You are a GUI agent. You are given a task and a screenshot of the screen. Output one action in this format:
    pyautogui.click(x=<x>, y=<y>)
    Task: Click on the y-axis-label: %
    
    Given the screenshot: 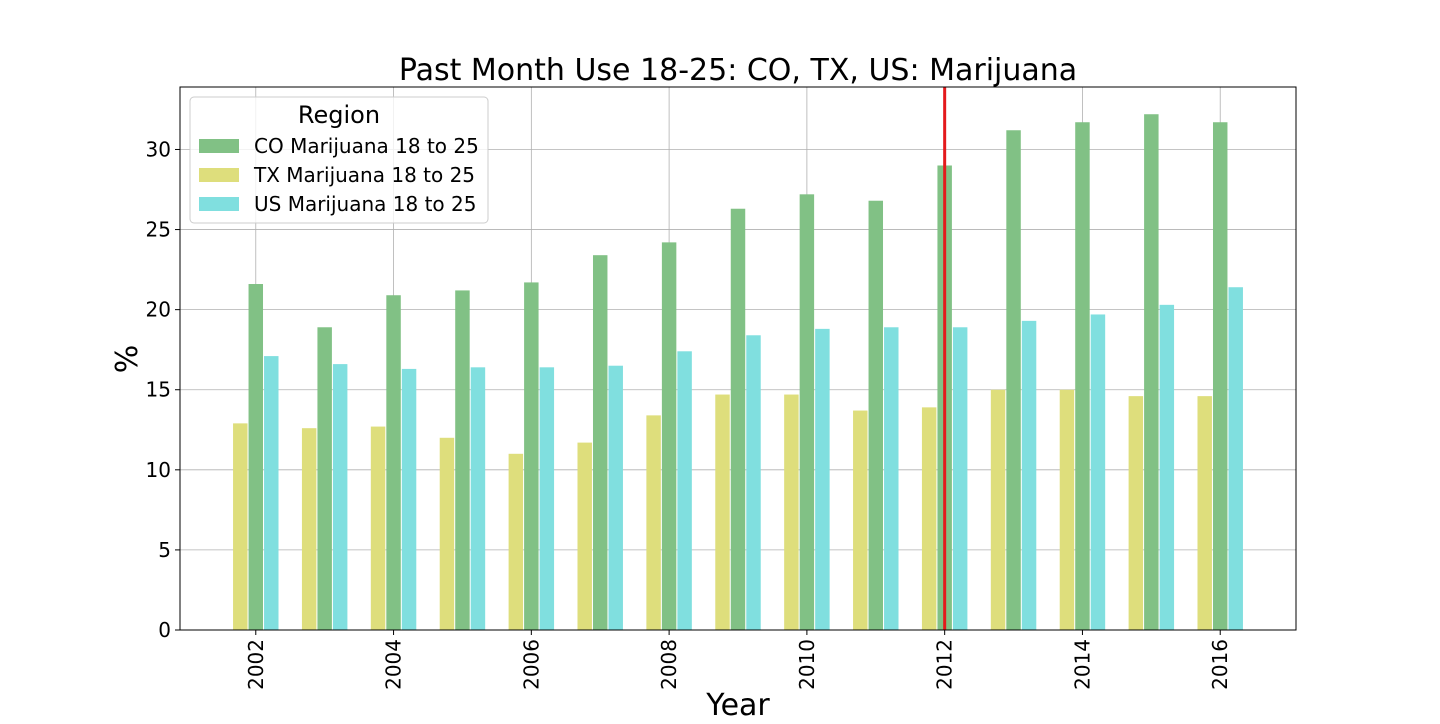 What is the action you would take?
    pyautogui.click(x=127, y=359)
    